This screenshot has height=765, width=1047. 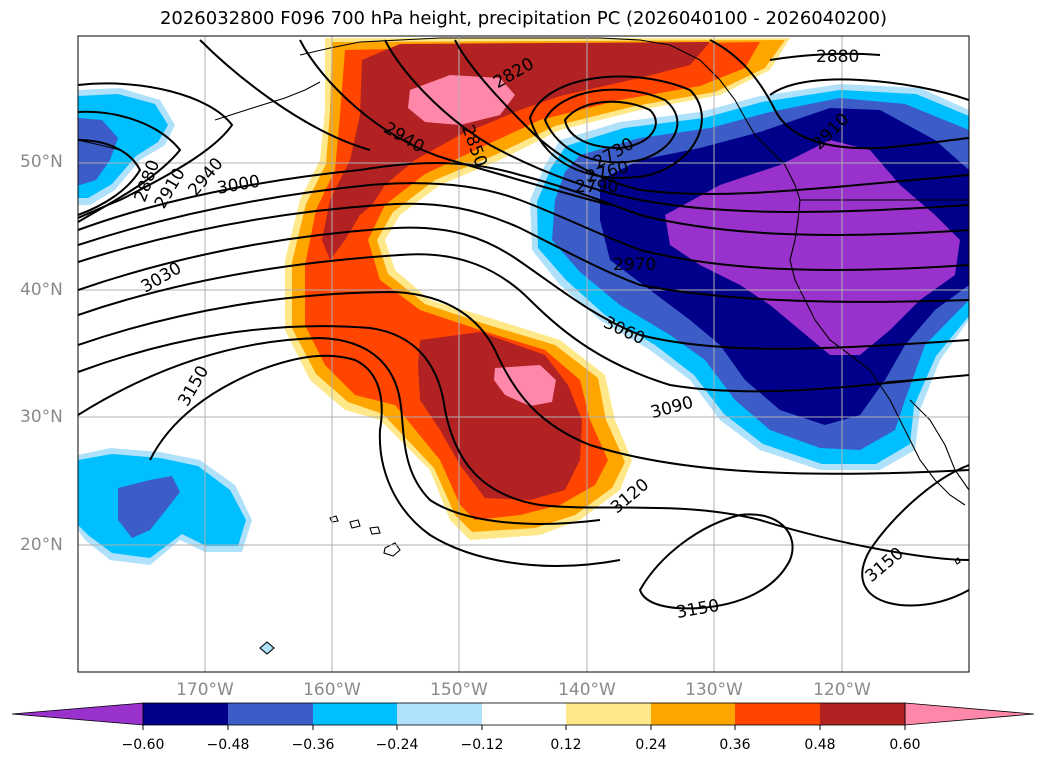 I want to click on lon-label-120w: 120°W, so click(x=842, y=690).